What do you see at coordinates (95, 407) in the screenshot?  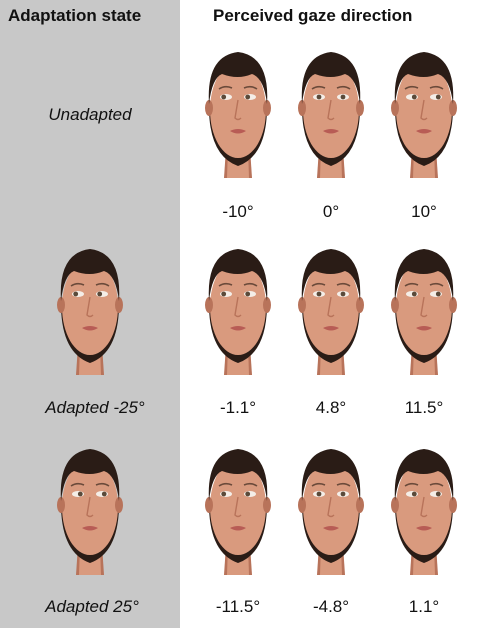 I see `state-label-adapted-neg25: Adapted -25°` at bounding box center [95, 407].